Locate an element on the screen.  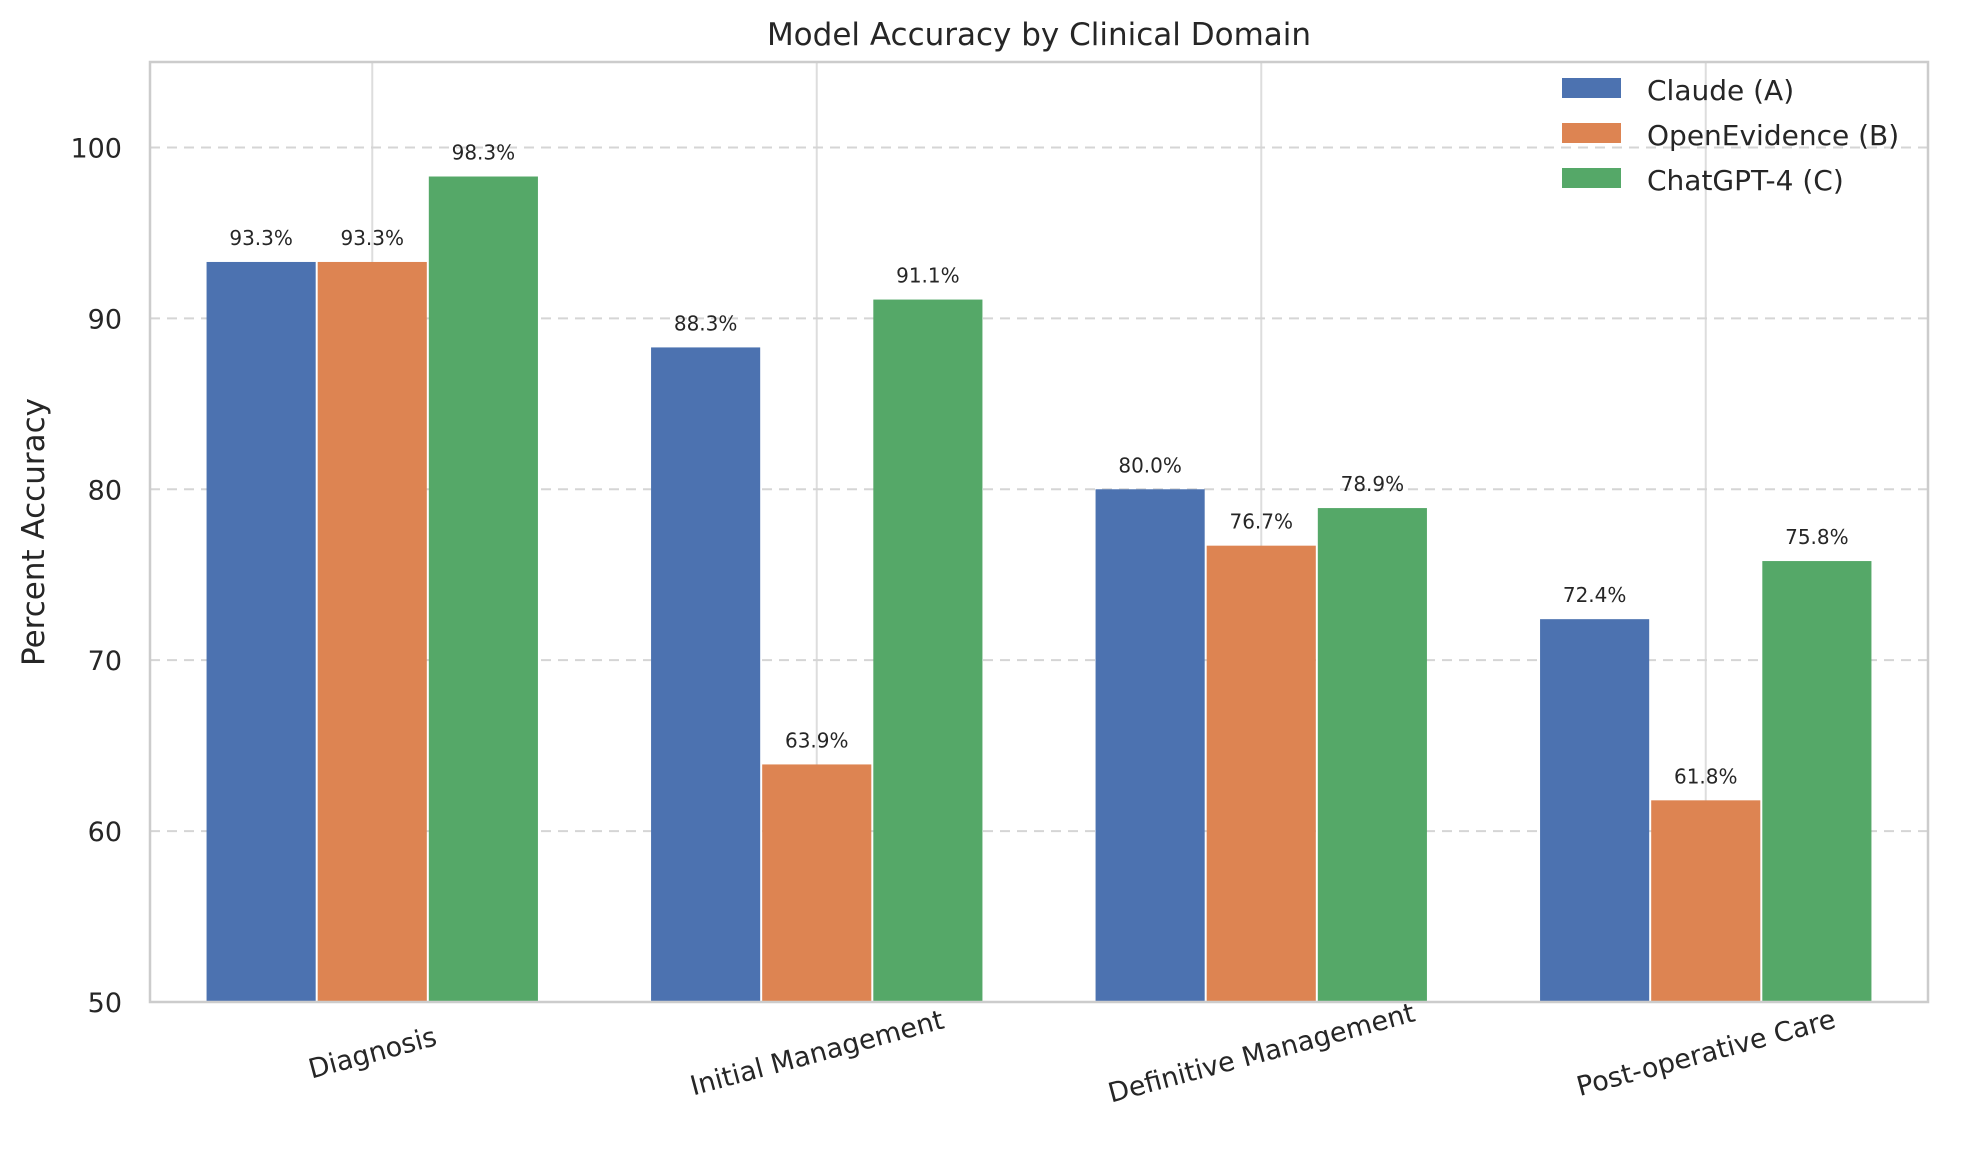
y-axis-label: Percent Accuracy is located at coordinates (34, 532).